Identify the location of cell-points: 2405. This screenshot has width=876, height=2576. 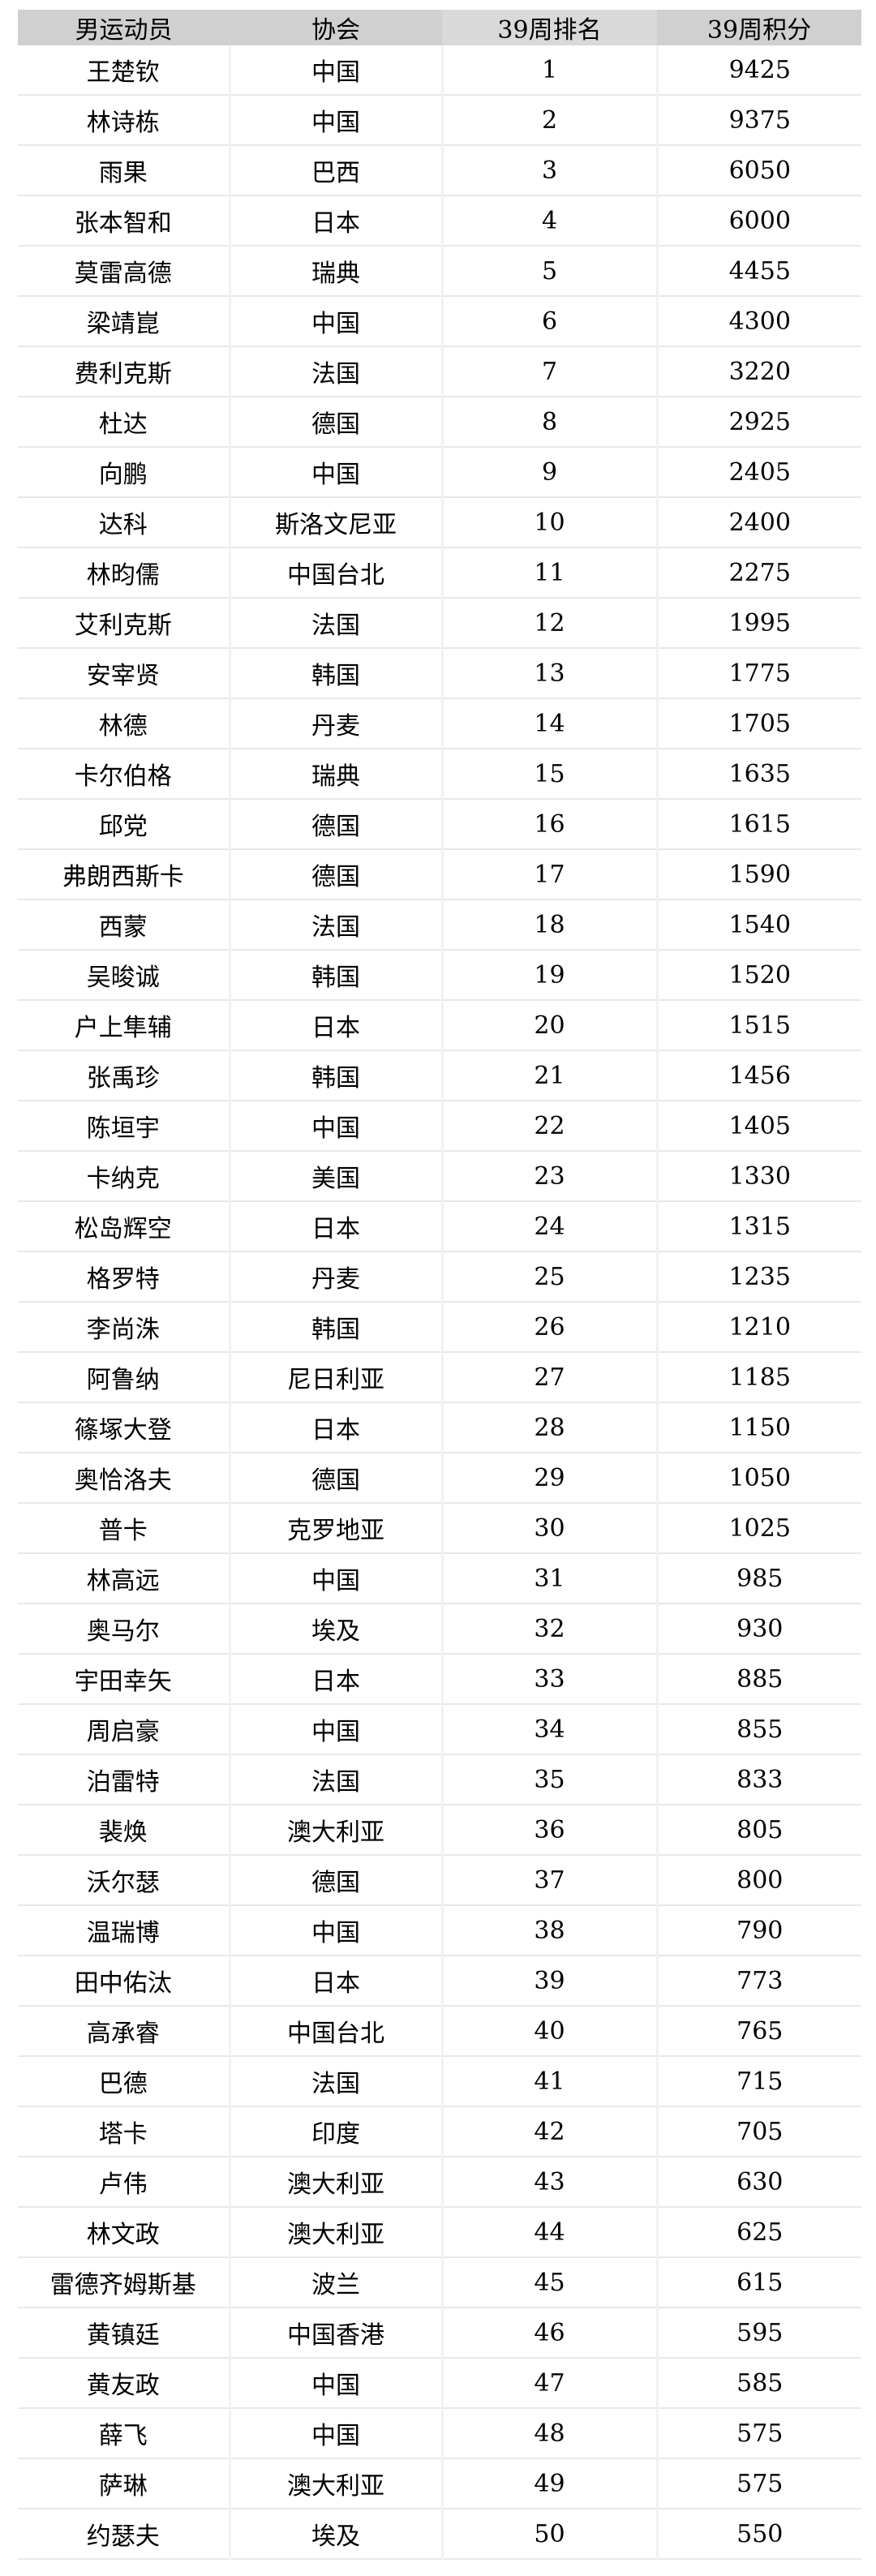
(759, 472).